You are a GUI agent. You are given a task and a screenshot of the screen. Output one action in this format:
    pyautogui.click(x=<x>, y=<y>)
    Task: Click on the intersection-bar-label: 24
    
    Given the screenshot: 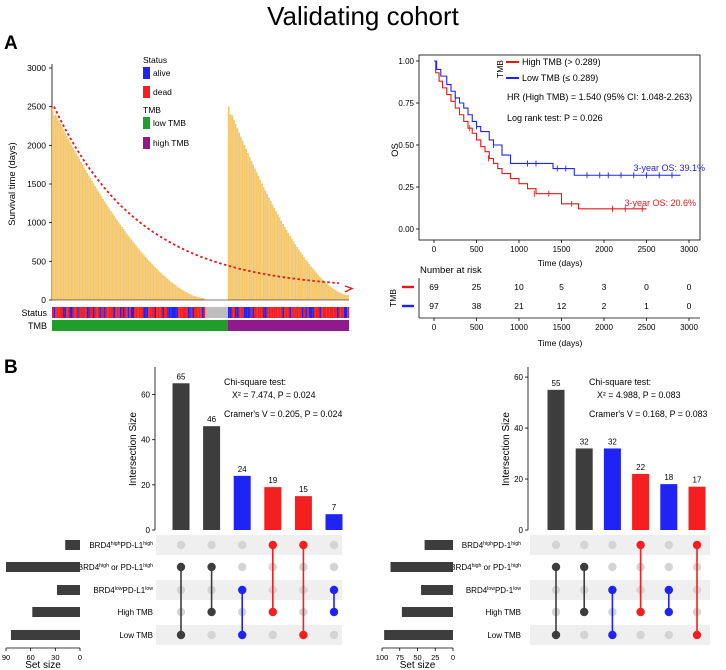 What is the action you would take?
    pyautogui.click(x=242, y=469)
    